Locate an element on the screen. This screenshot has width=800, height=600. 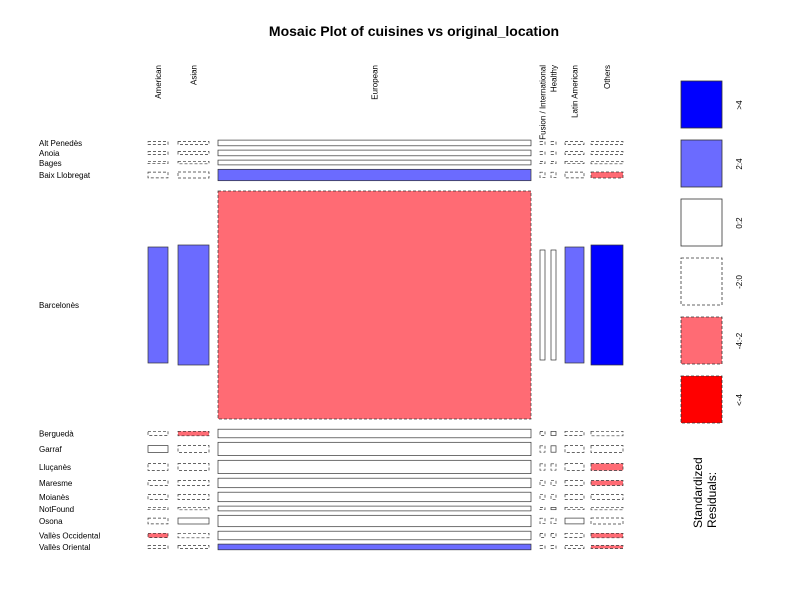
tile-anoia-american is located at coordinates (158, 153).